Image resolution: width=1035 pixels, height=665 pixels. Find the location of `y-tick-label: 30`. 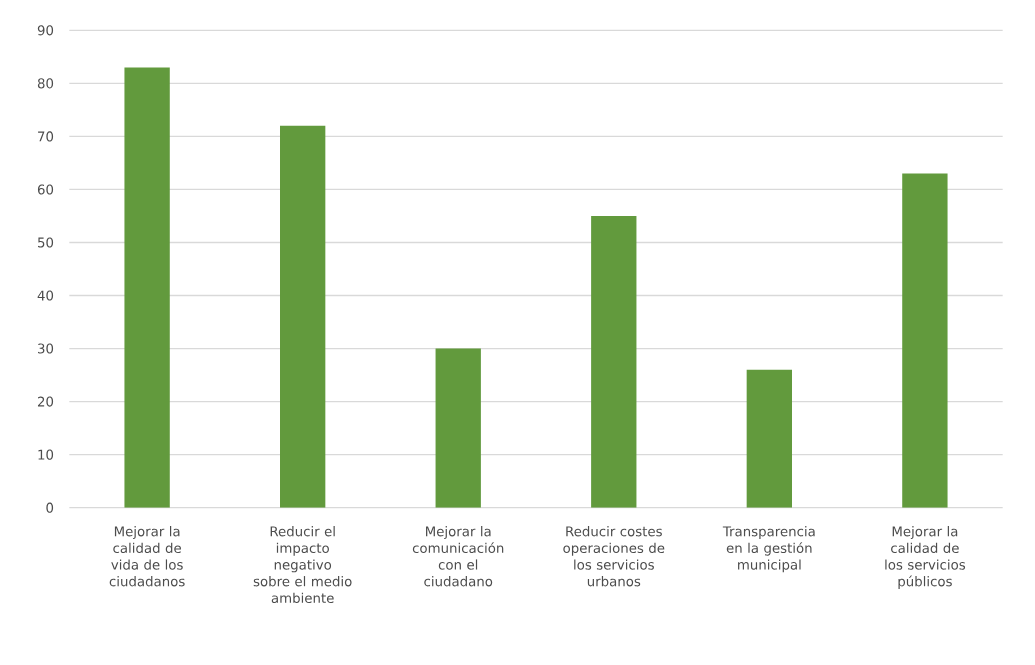

y-tick-label: 30 is located at coordinates (46, 348).